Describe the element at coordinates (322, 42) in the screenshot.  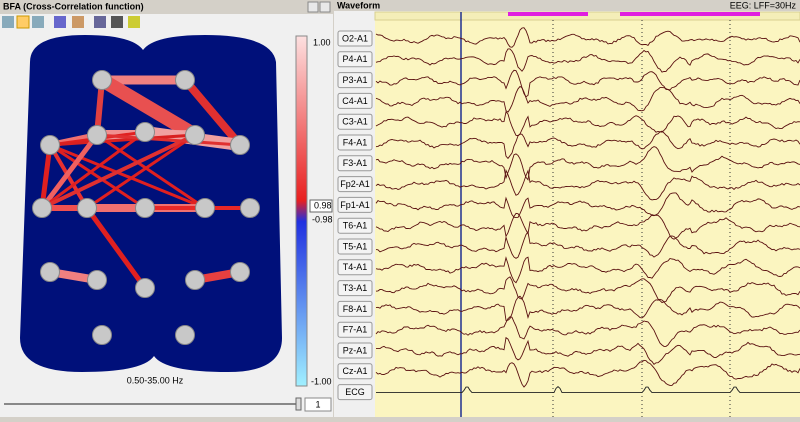
I see `colorbar-max: 1.00` at that location.